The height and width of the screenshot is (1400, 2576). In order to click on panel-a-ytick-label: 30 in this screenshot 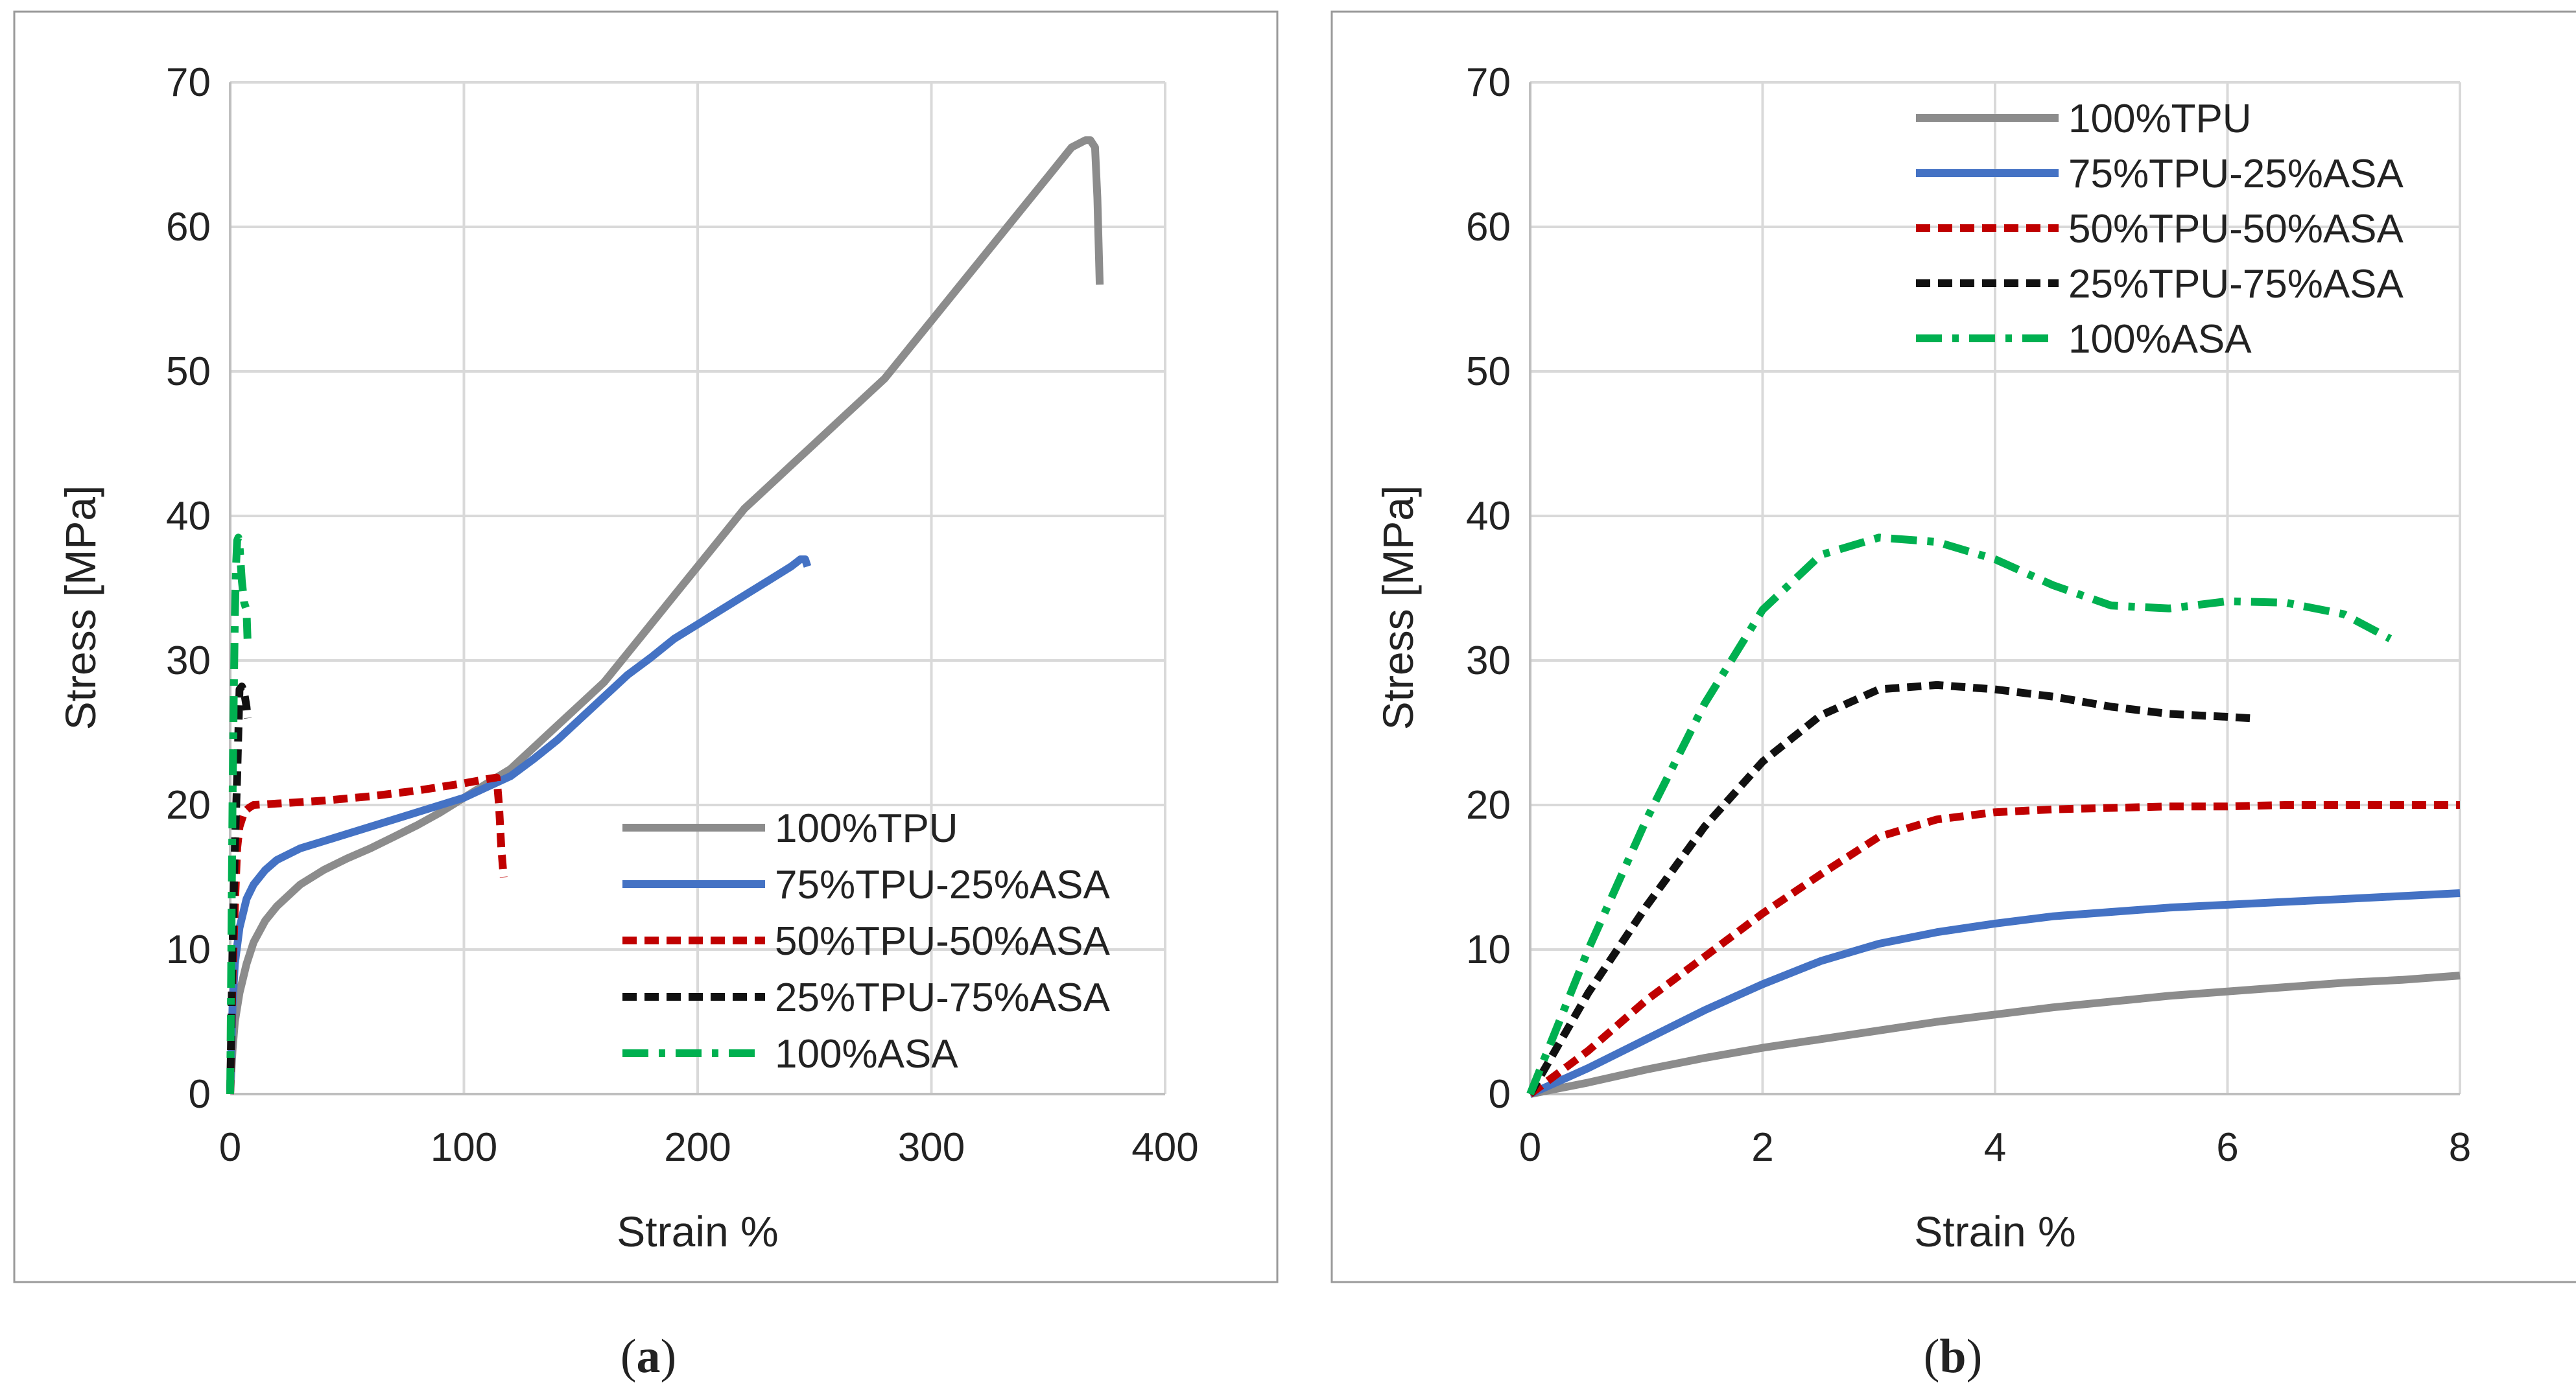, I will do `click(188, 660)`.